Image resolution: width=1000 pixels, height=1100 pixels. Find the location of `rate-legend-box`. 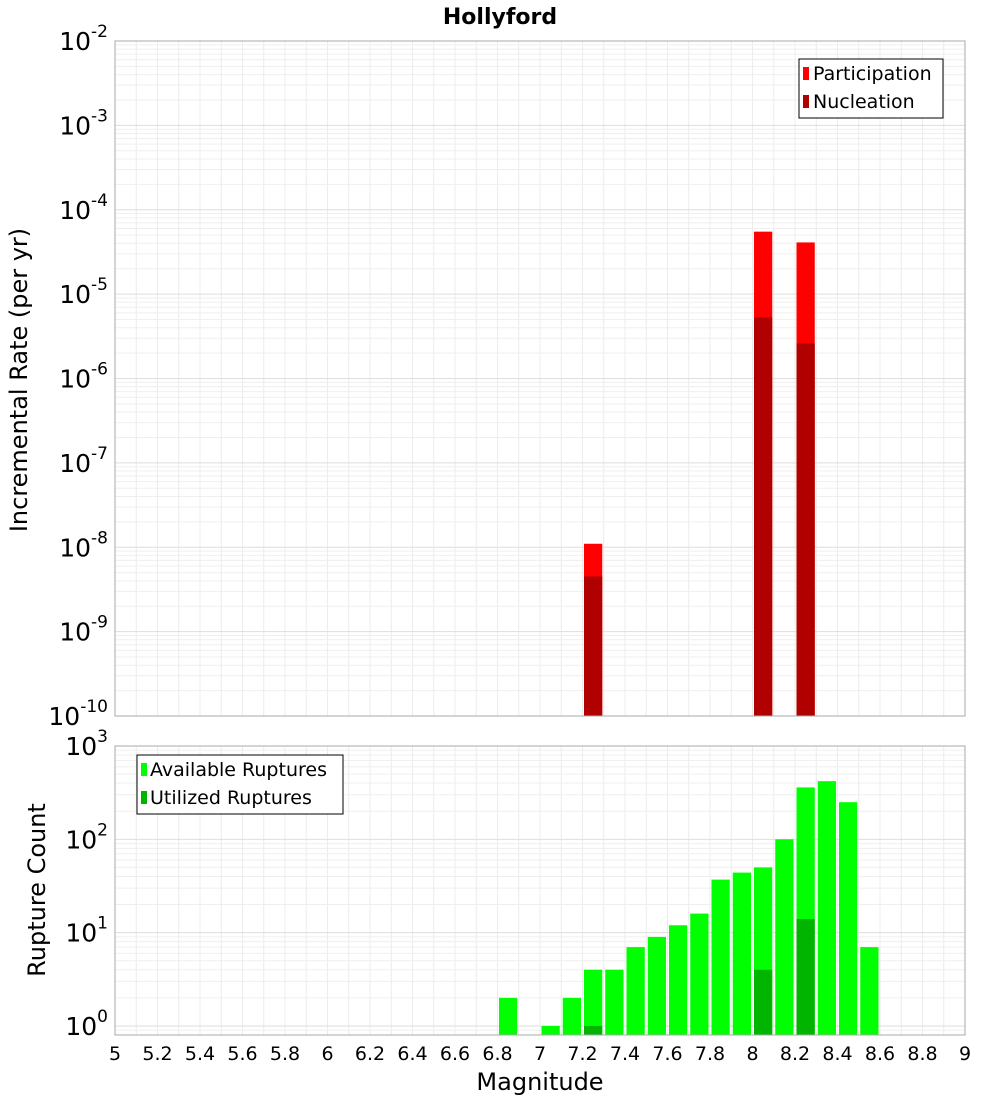

rate-legend-box is located at coordinates (871, 88).